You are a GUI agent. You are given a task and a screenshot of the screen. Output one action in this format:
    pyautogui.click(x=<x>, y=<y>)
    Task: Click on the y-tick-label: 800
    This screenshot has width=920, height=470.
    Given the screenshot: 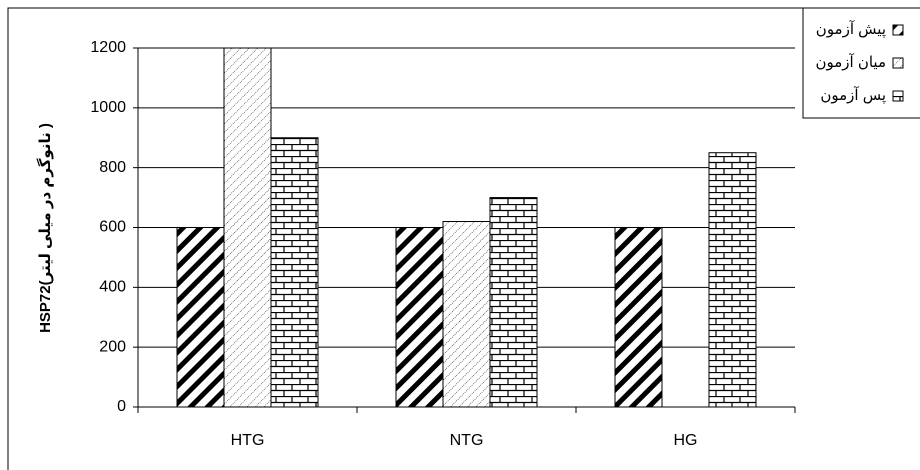 What is the action you would take?
    pyautogui.click(x=112, y=167)
    